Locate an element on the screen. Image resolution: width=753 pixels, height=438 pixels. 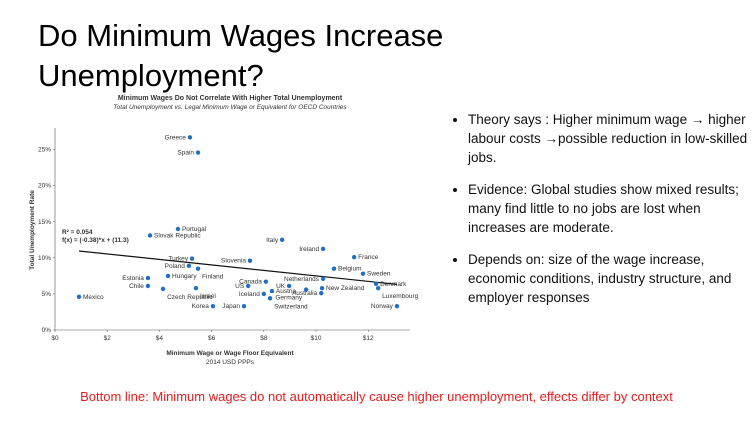
x-tick-label: $10 is located at coordinates (316, 338).